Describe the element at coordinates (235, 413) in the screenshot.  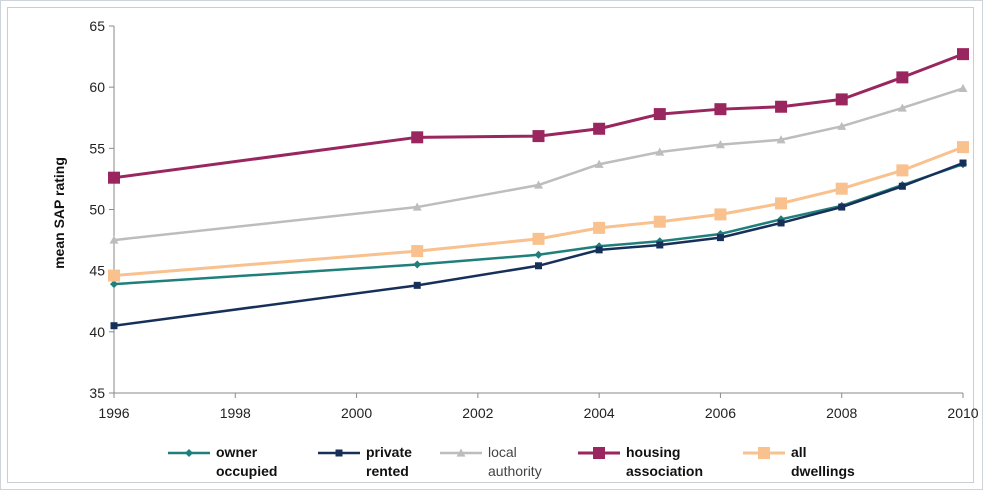
I see `x-tick-label: 1998` at that location.